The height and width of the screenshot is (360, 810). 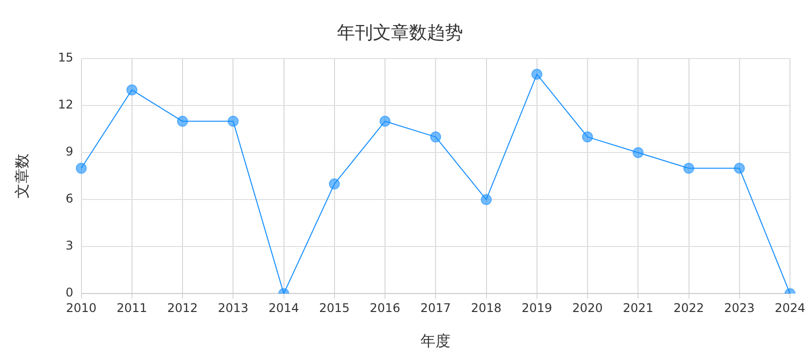 What do you see at coordinates (182, 307) in the screenshot?
I see `x-tick-label: 2012` at bounding box center [182, 307].